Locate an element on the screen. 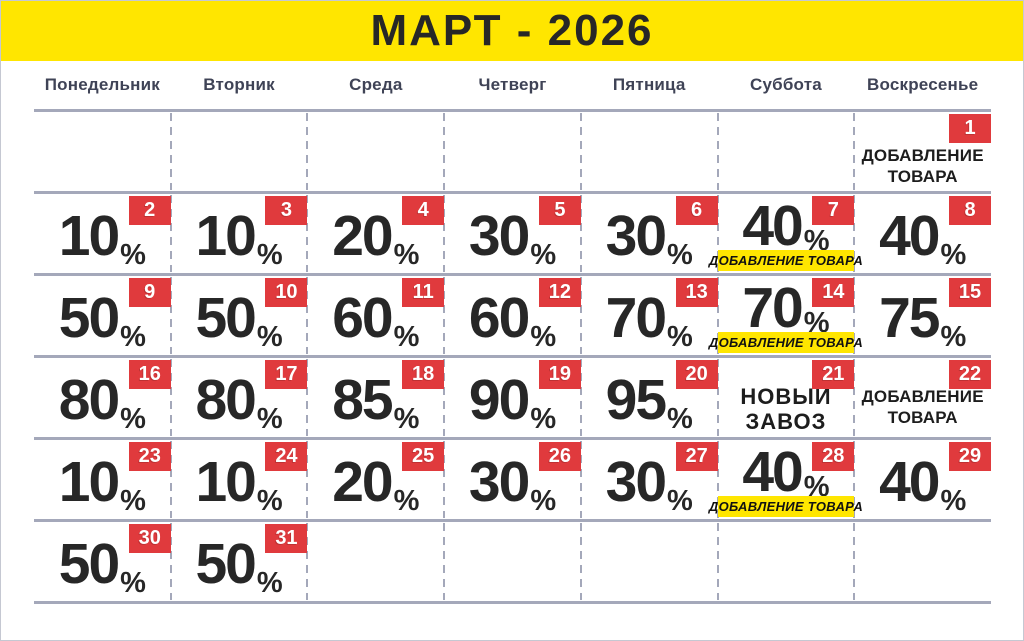 The height and width of the screenshot is (641, 1024). day-cell-20: 20 95% is located at coordinates (650, 397).